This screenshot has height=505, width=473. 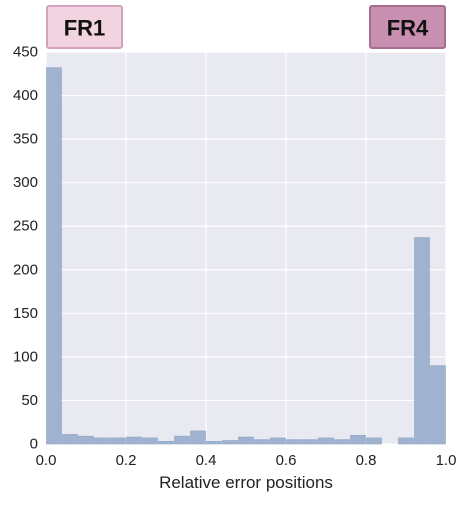 What do you see at coordinates (25, 226) in the screenshot?
I see `y-tick-label-5: 250` at bounding box center [25, 226].